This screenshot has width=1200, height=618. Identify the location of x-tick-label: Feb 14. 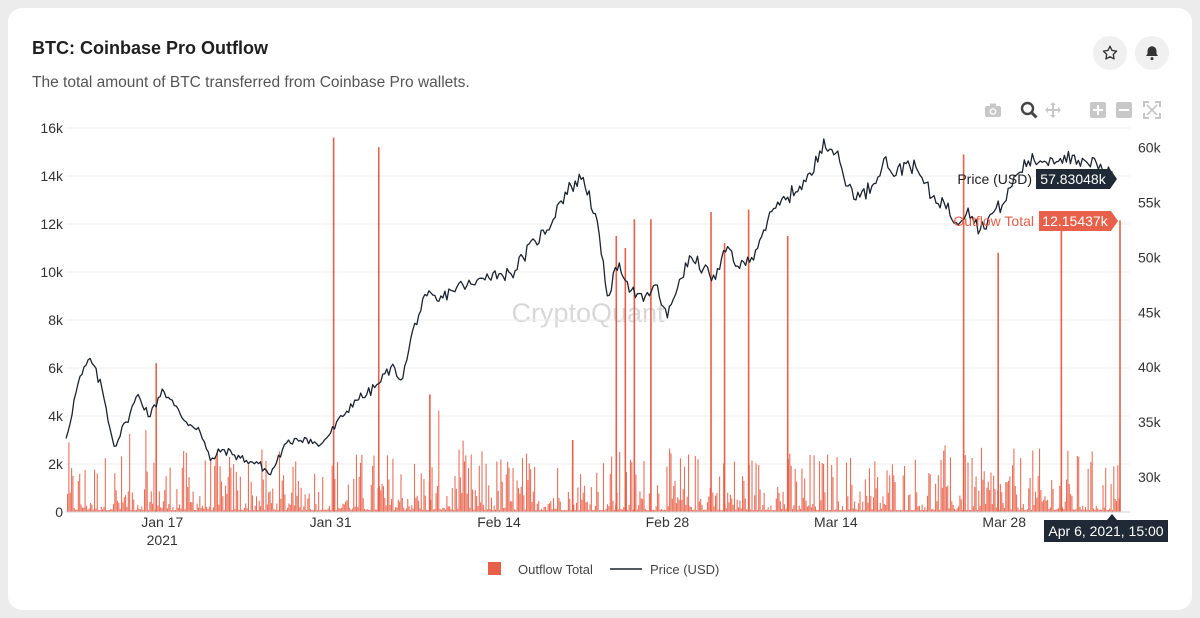
(499, 522).